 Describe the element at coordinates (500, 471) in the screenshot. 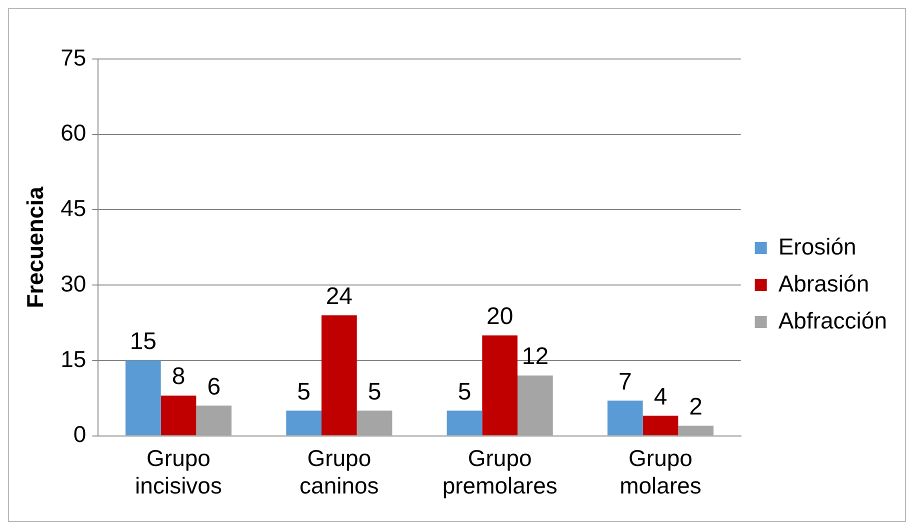

I see `x-tick-label: Grupo premolares` at that location.